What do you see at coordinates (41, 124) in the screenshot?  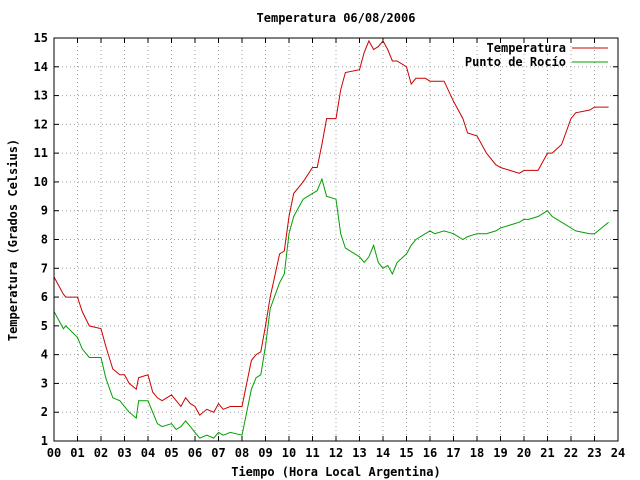 I see `y-tick-label: 12` at bounding box center [41, 124].